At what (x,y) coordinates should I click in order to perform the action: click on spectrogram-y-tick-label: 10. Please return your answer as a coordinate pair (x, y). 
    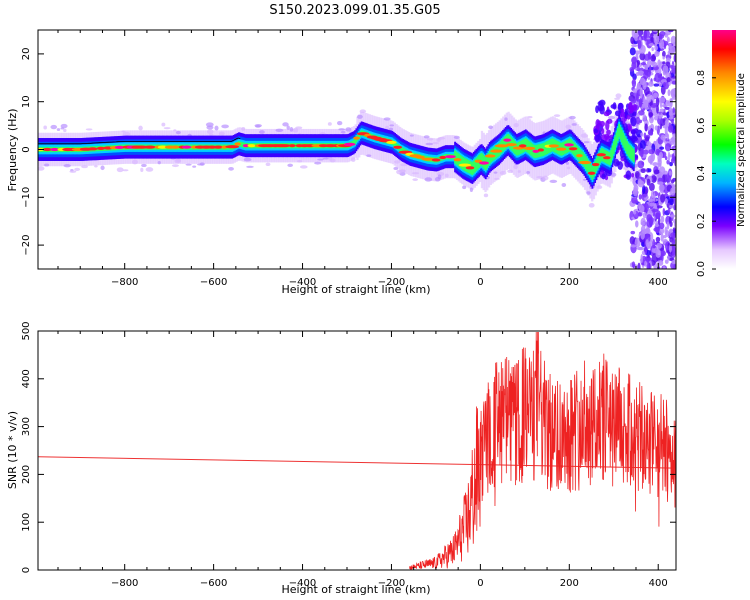
    Looking at the image, I should click on (26, 101).